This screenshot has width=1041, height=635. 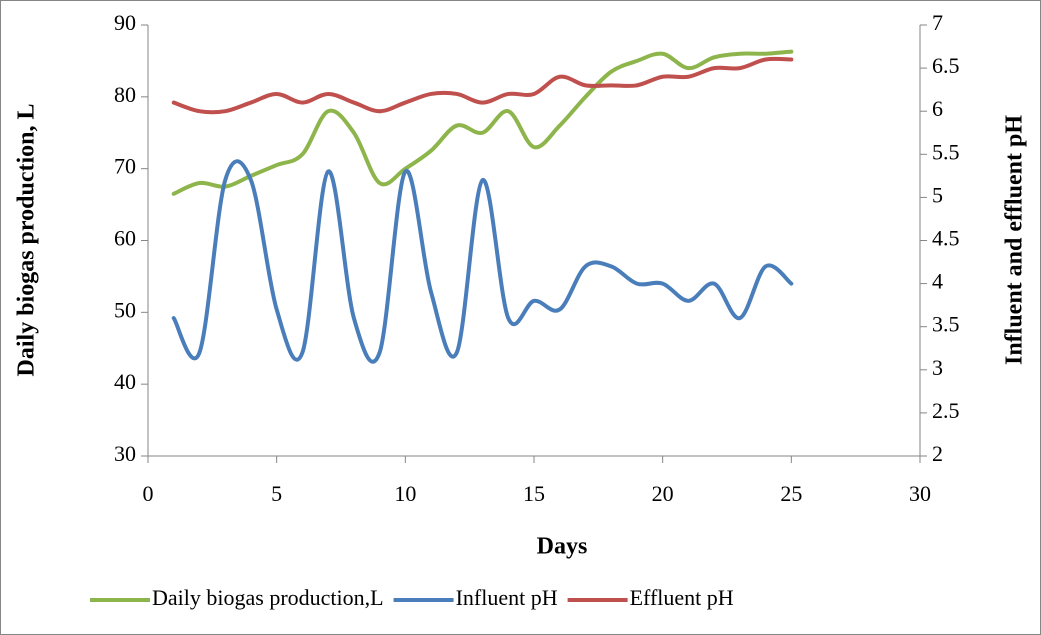 I want to click on y2-tick-label: 6.5, so click(x=946, y=65).